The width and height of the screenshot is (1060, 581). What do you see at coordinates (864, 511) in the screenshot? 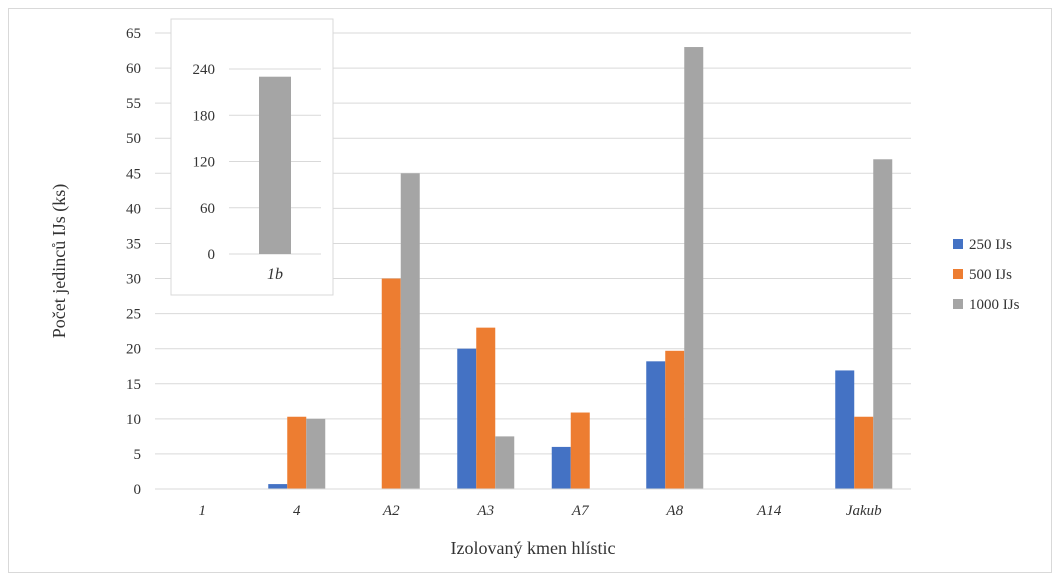
I see `x-tick-label: Jakub` at bounding box center [864, 511].